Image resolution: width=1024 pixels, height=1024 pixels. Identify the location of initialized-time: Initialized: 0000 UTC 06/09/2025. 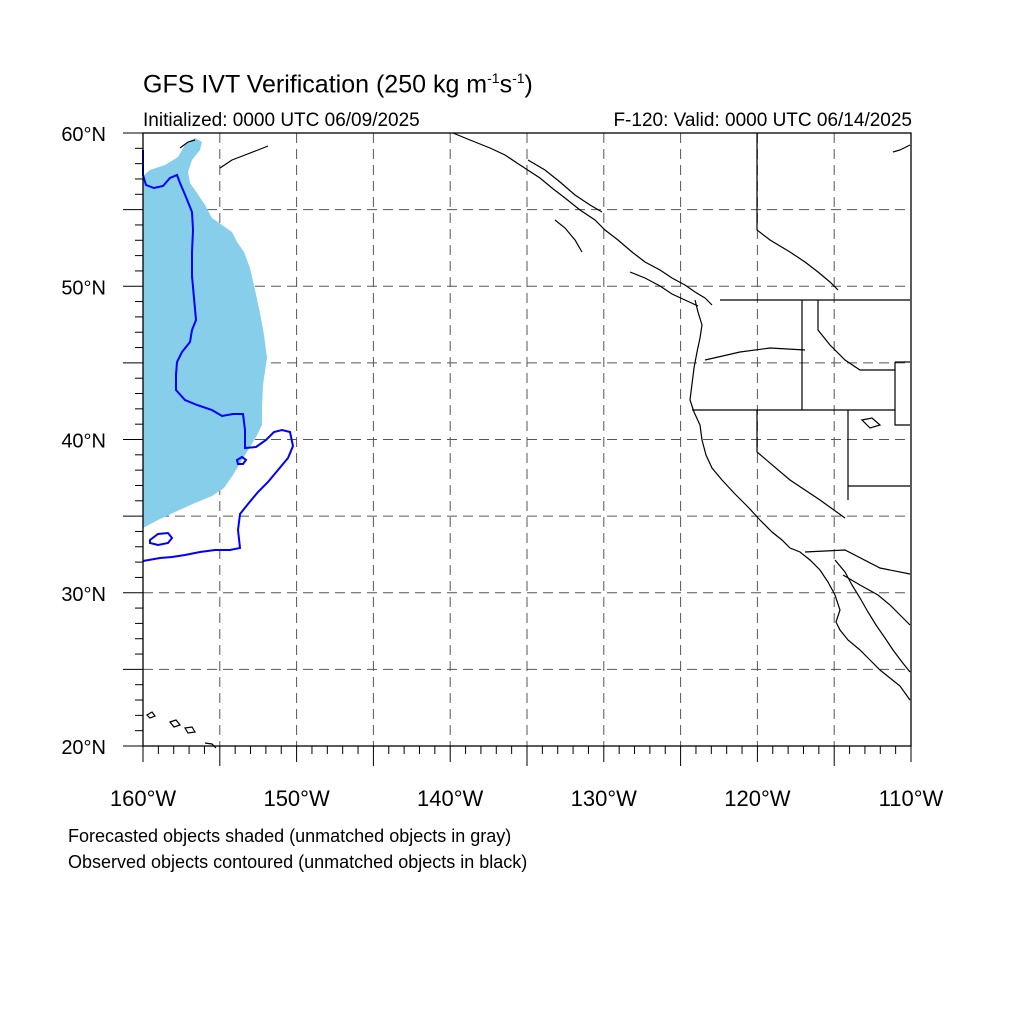
(281, 120).